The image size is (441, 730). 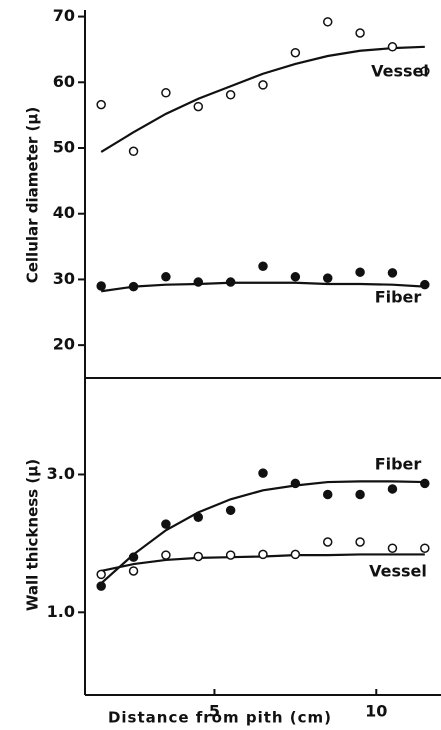 I want to click on y-tick-label: 1.0, so click(x=61, y=611).